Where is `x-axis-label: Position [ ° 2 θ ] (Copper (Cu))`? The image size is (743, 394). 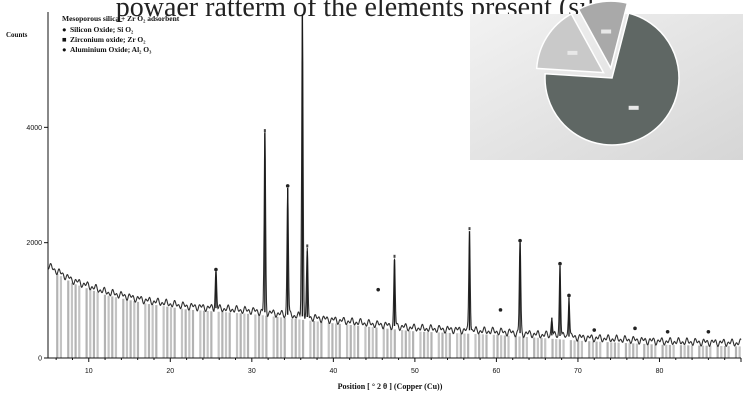
x-axis-label: Position [ ° 2 θ ] (Copper (Cu)) is located at coordinates (390, 386).